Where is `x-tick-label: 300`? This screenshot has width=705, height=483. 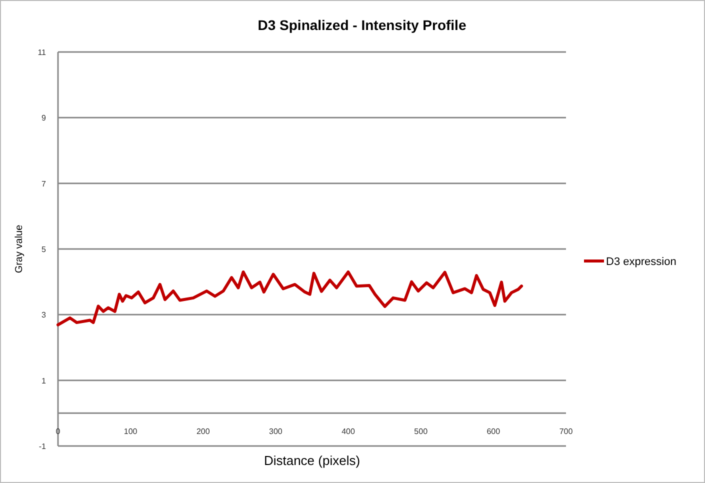
x-tick-label: 300 is located at coordinates (276, 431).